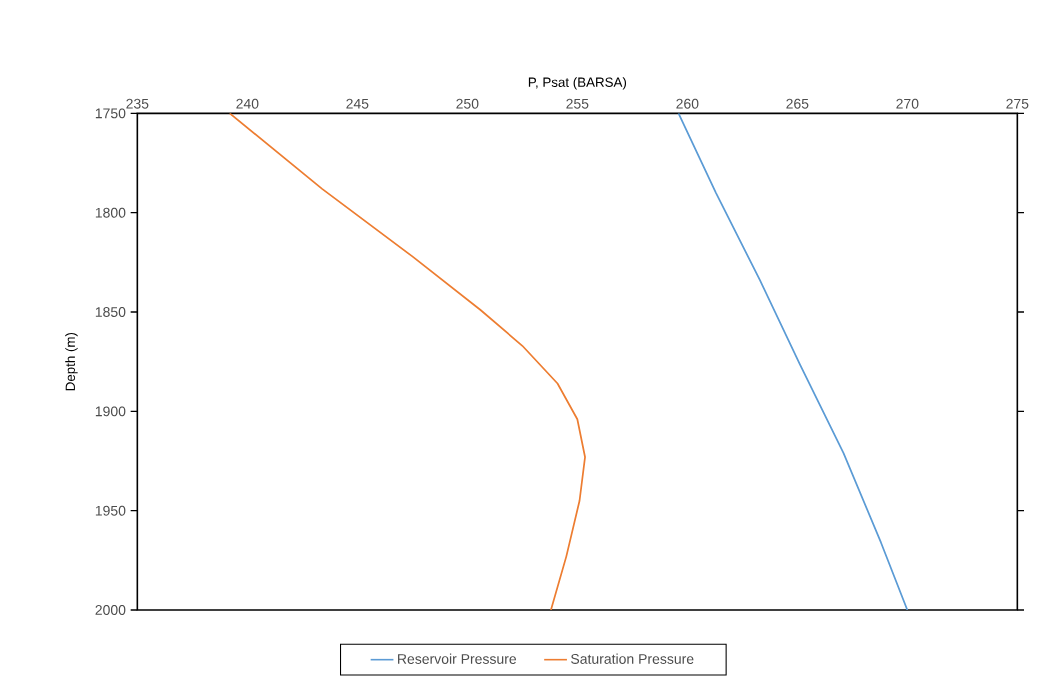  I want to click on x-axis-title: P, Psat (BARSA), so click(577, 83).